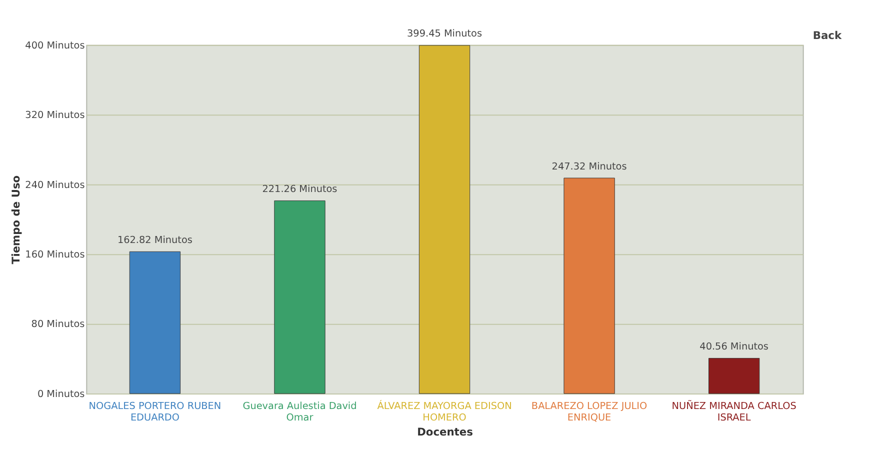 This screenshot has width=890, height=465. What do you see at coordinates (734, 412) in the screenshot?
I see `x-tick-label: NUÑEZ MIRANDA CARLOS ISRAEL` at bounding box center [734, 412].